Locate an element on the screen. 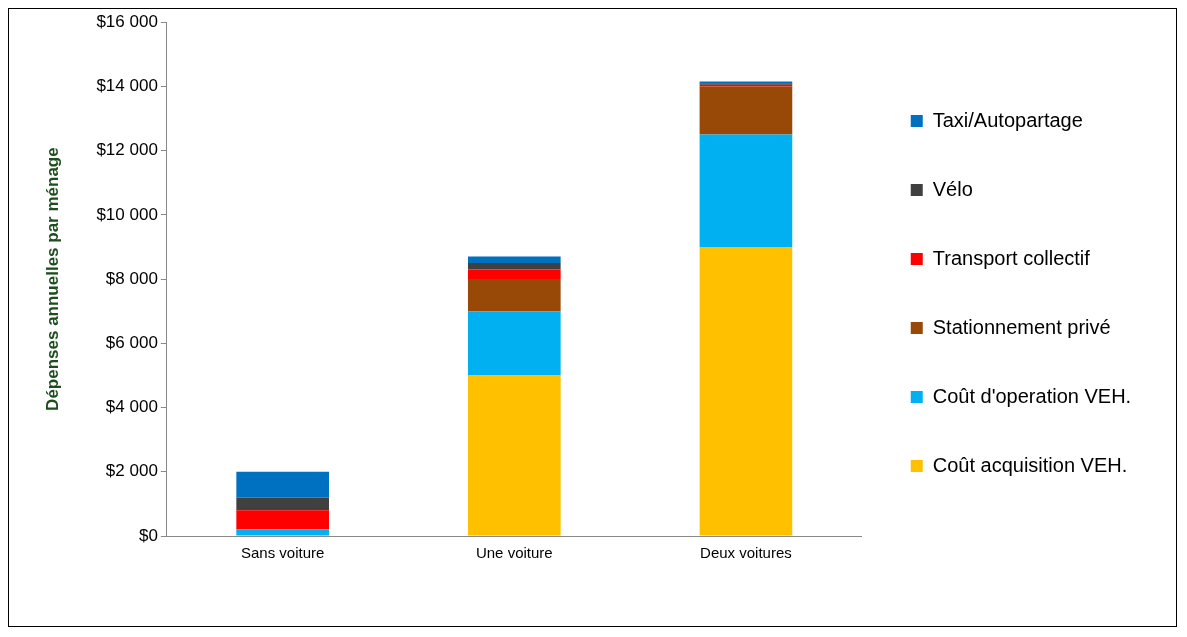 The width and height of the screenshot is (1187, 637). legend-label: Taxi/Autopartage is located at coordinates (1007, 119).